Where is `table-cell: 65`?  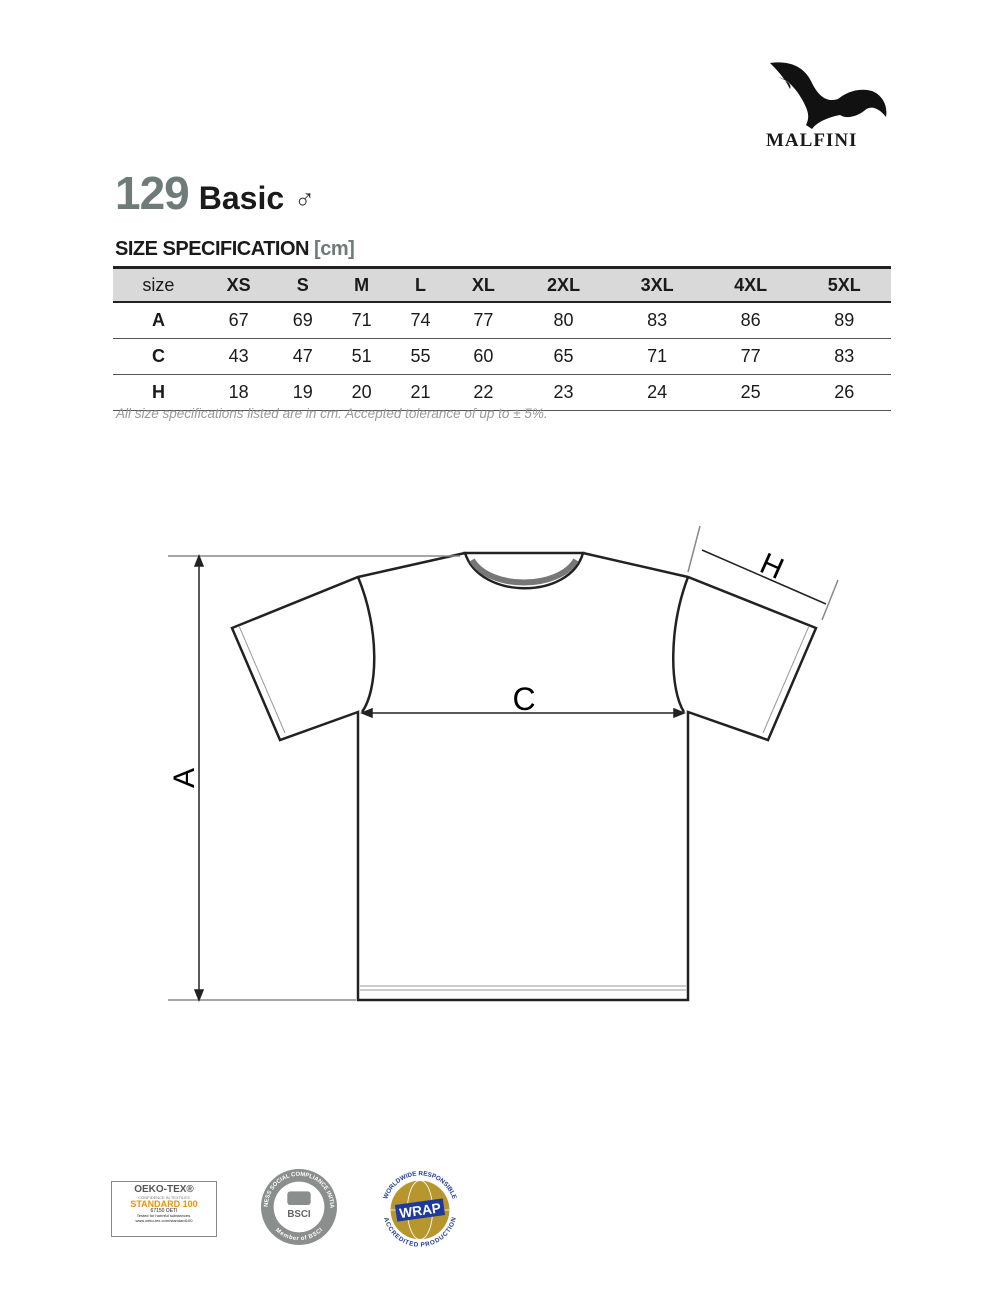
table-cell: 65 is located at coordinates (563, 356).